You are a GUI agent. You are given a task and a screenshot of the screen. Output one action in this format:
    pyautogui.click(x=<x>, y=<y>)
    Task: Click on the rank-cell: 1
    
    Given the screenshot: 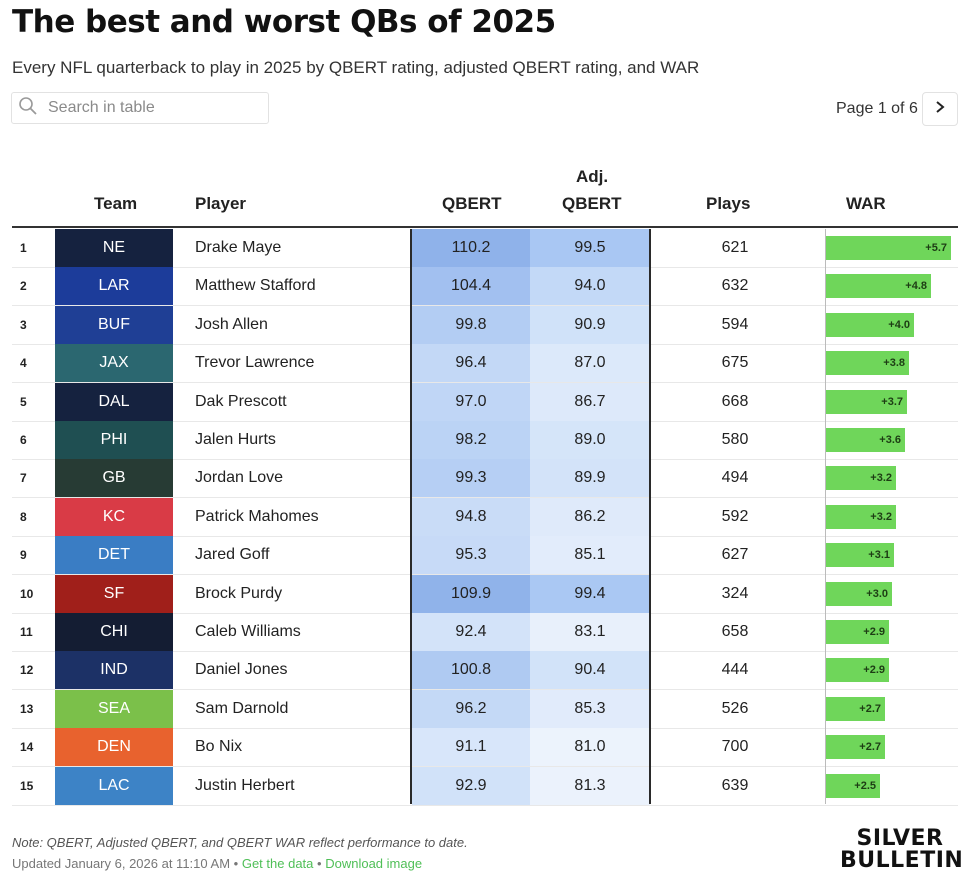 What is the action you would take?
    pyautogui.click(x=23, y=248)
    